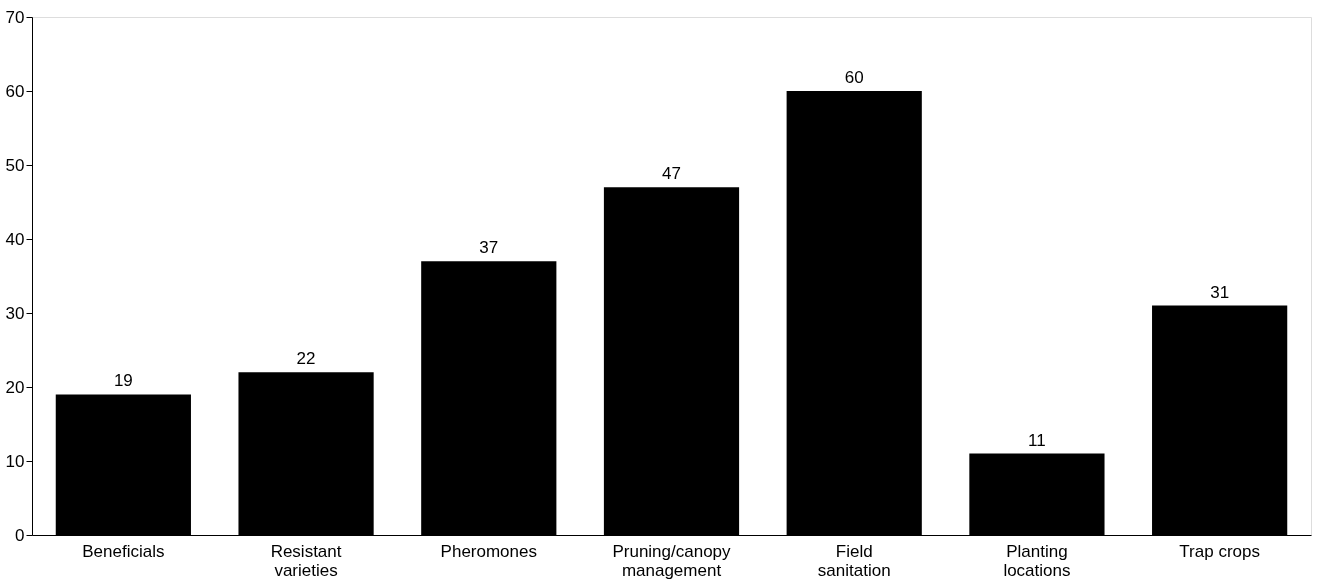 Image resolution: width=1319 pixels, height=583 pixels. I want to click on data-label: 37, so click(489, 248).